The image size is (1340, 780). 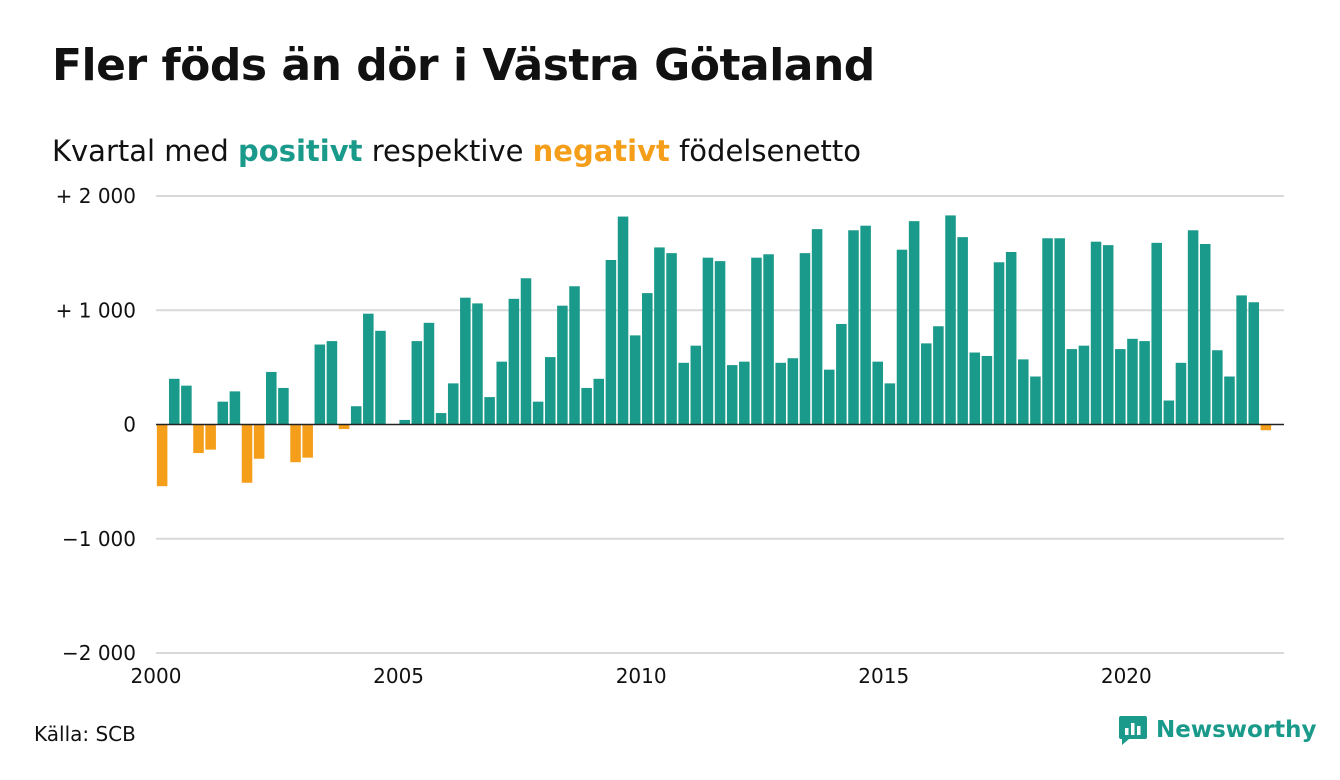 I want to click on x-tick-label: 2000, so click(x=156, y=676).